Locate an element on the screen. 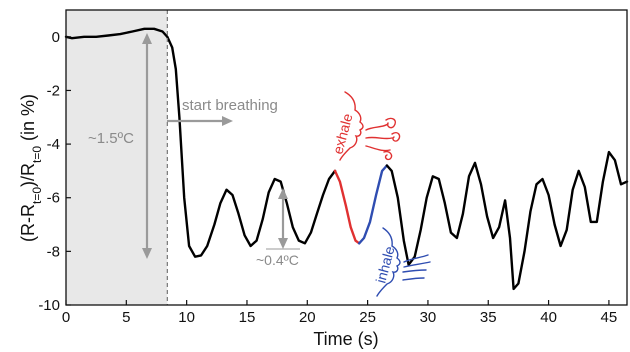  pre-breathing-shaded-region is located at coordinates (117, 157).